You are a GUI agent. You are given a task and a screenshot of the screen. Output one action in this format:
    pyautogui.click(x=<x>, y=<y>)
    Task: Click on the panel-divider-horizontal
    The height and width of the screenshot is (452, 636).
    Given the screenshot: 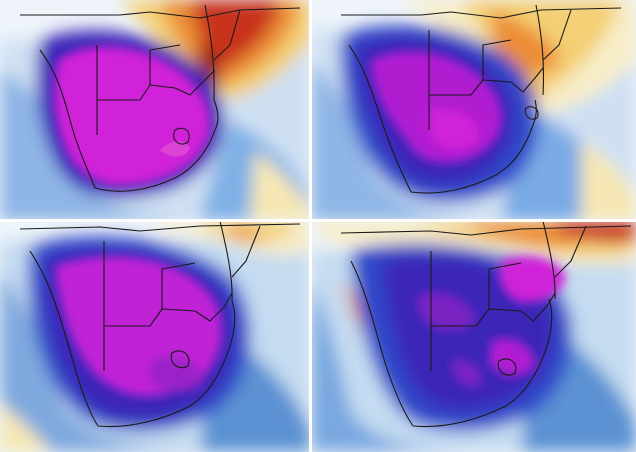 What is the action you would take?
    pyautogui.click(x=318, y=220)
    